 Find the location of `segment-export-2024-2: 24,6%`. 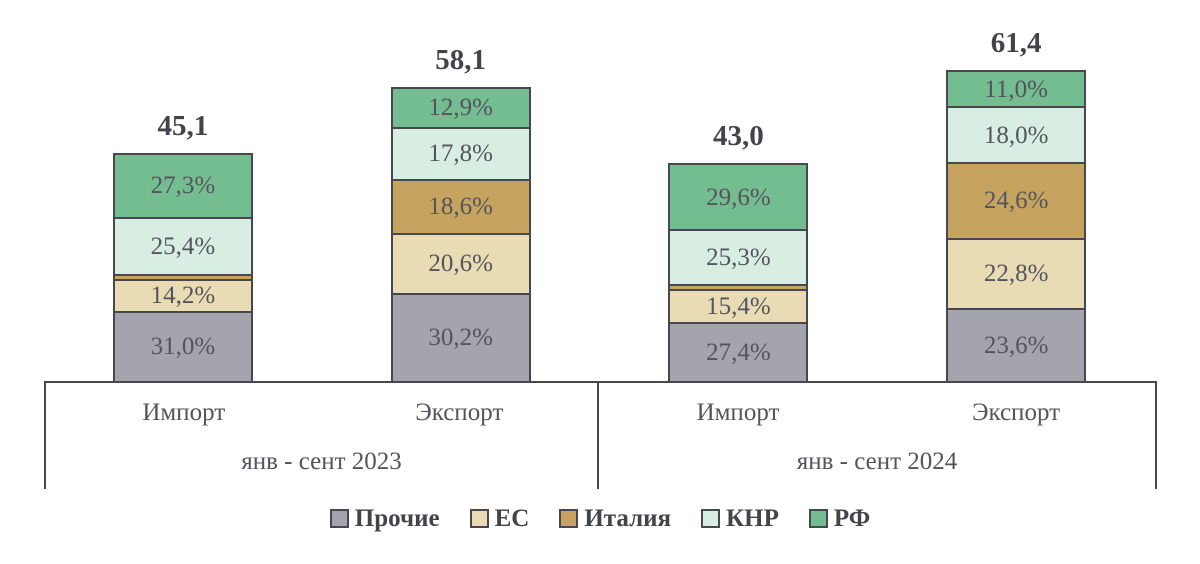

segment-export-2024-2: 24,6% is located at coordinates (1016, 199).